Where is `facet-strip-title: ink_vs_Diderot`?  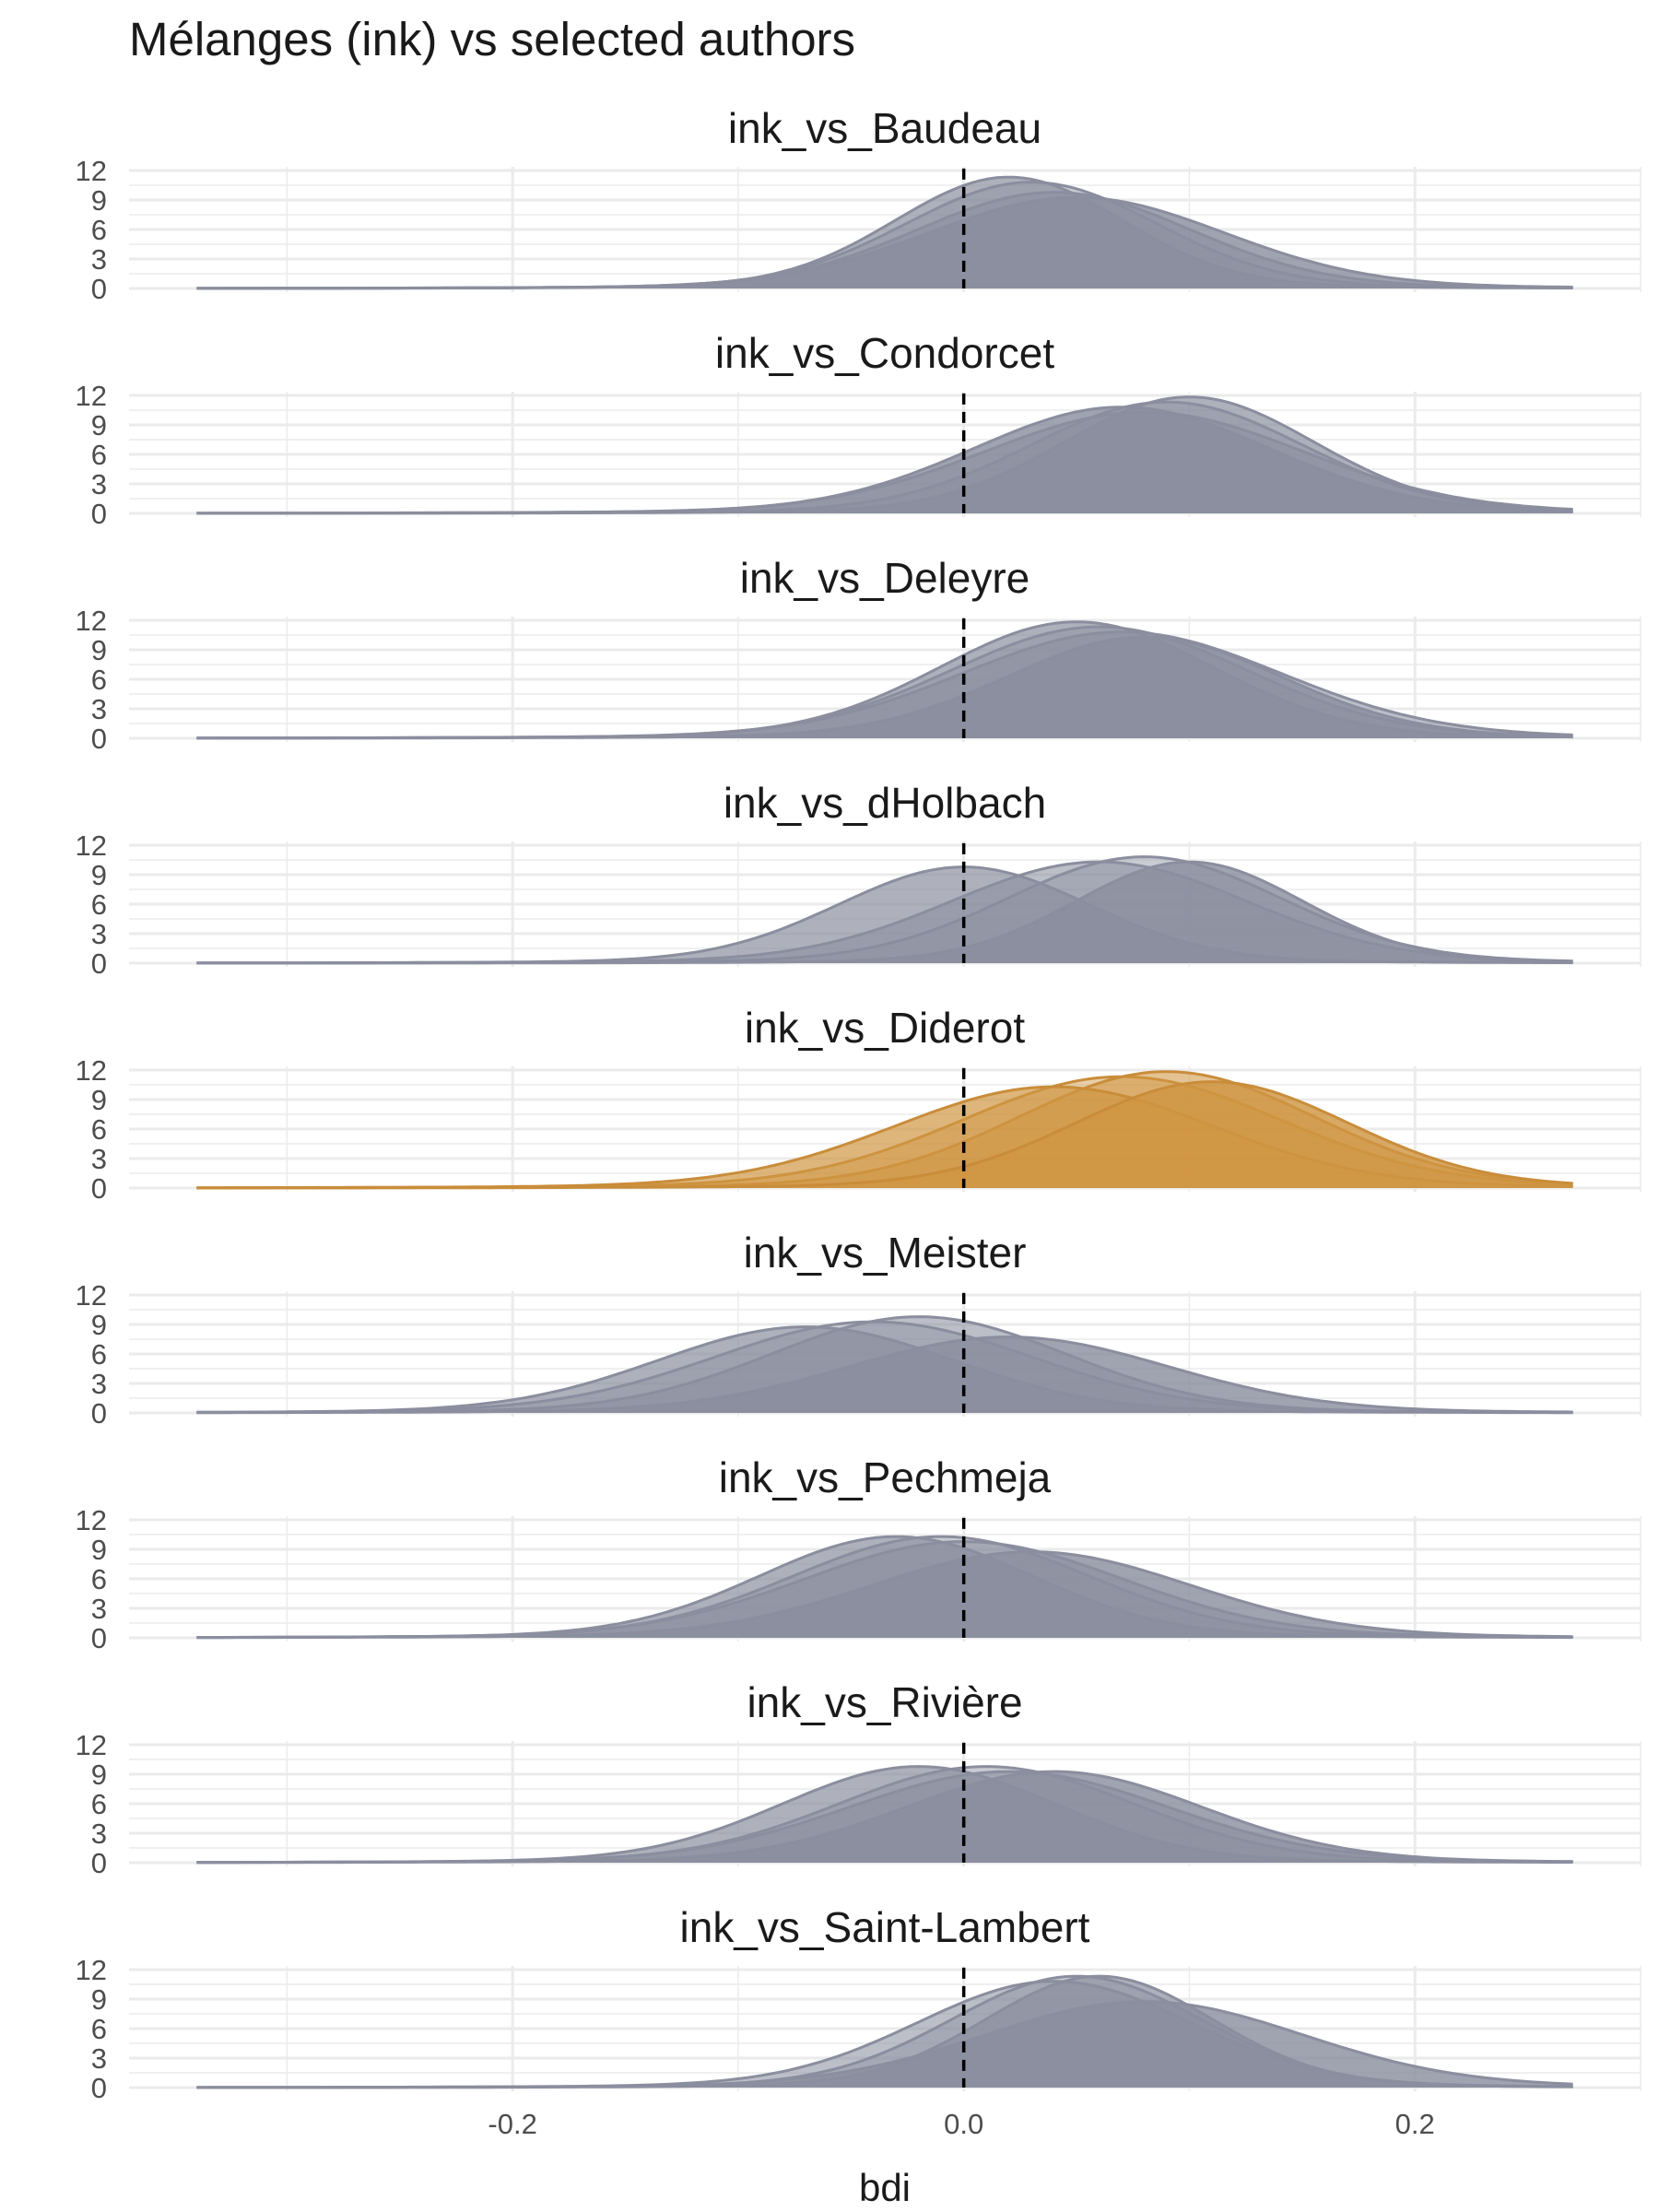
facet-strip-title: ink_vs_Diderot is located at coordinates (885, 1028).